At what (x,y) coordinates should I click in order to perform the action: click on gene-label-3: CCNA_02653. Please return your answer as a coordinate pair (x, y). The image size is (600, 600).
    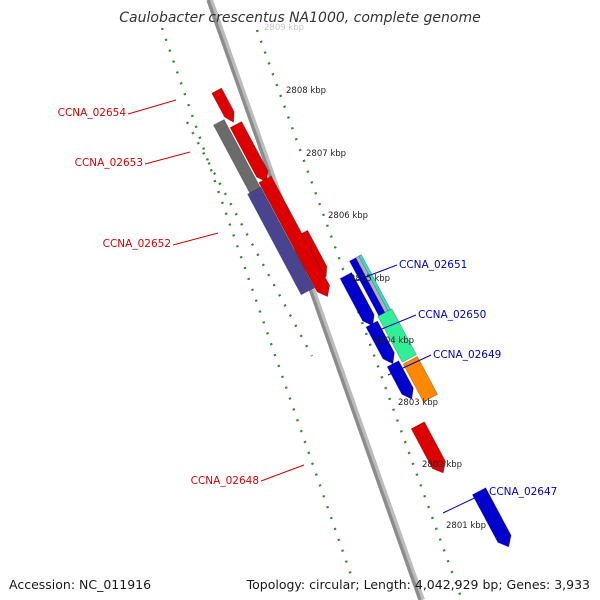
    Looking at the image, I should click on (109, 163).